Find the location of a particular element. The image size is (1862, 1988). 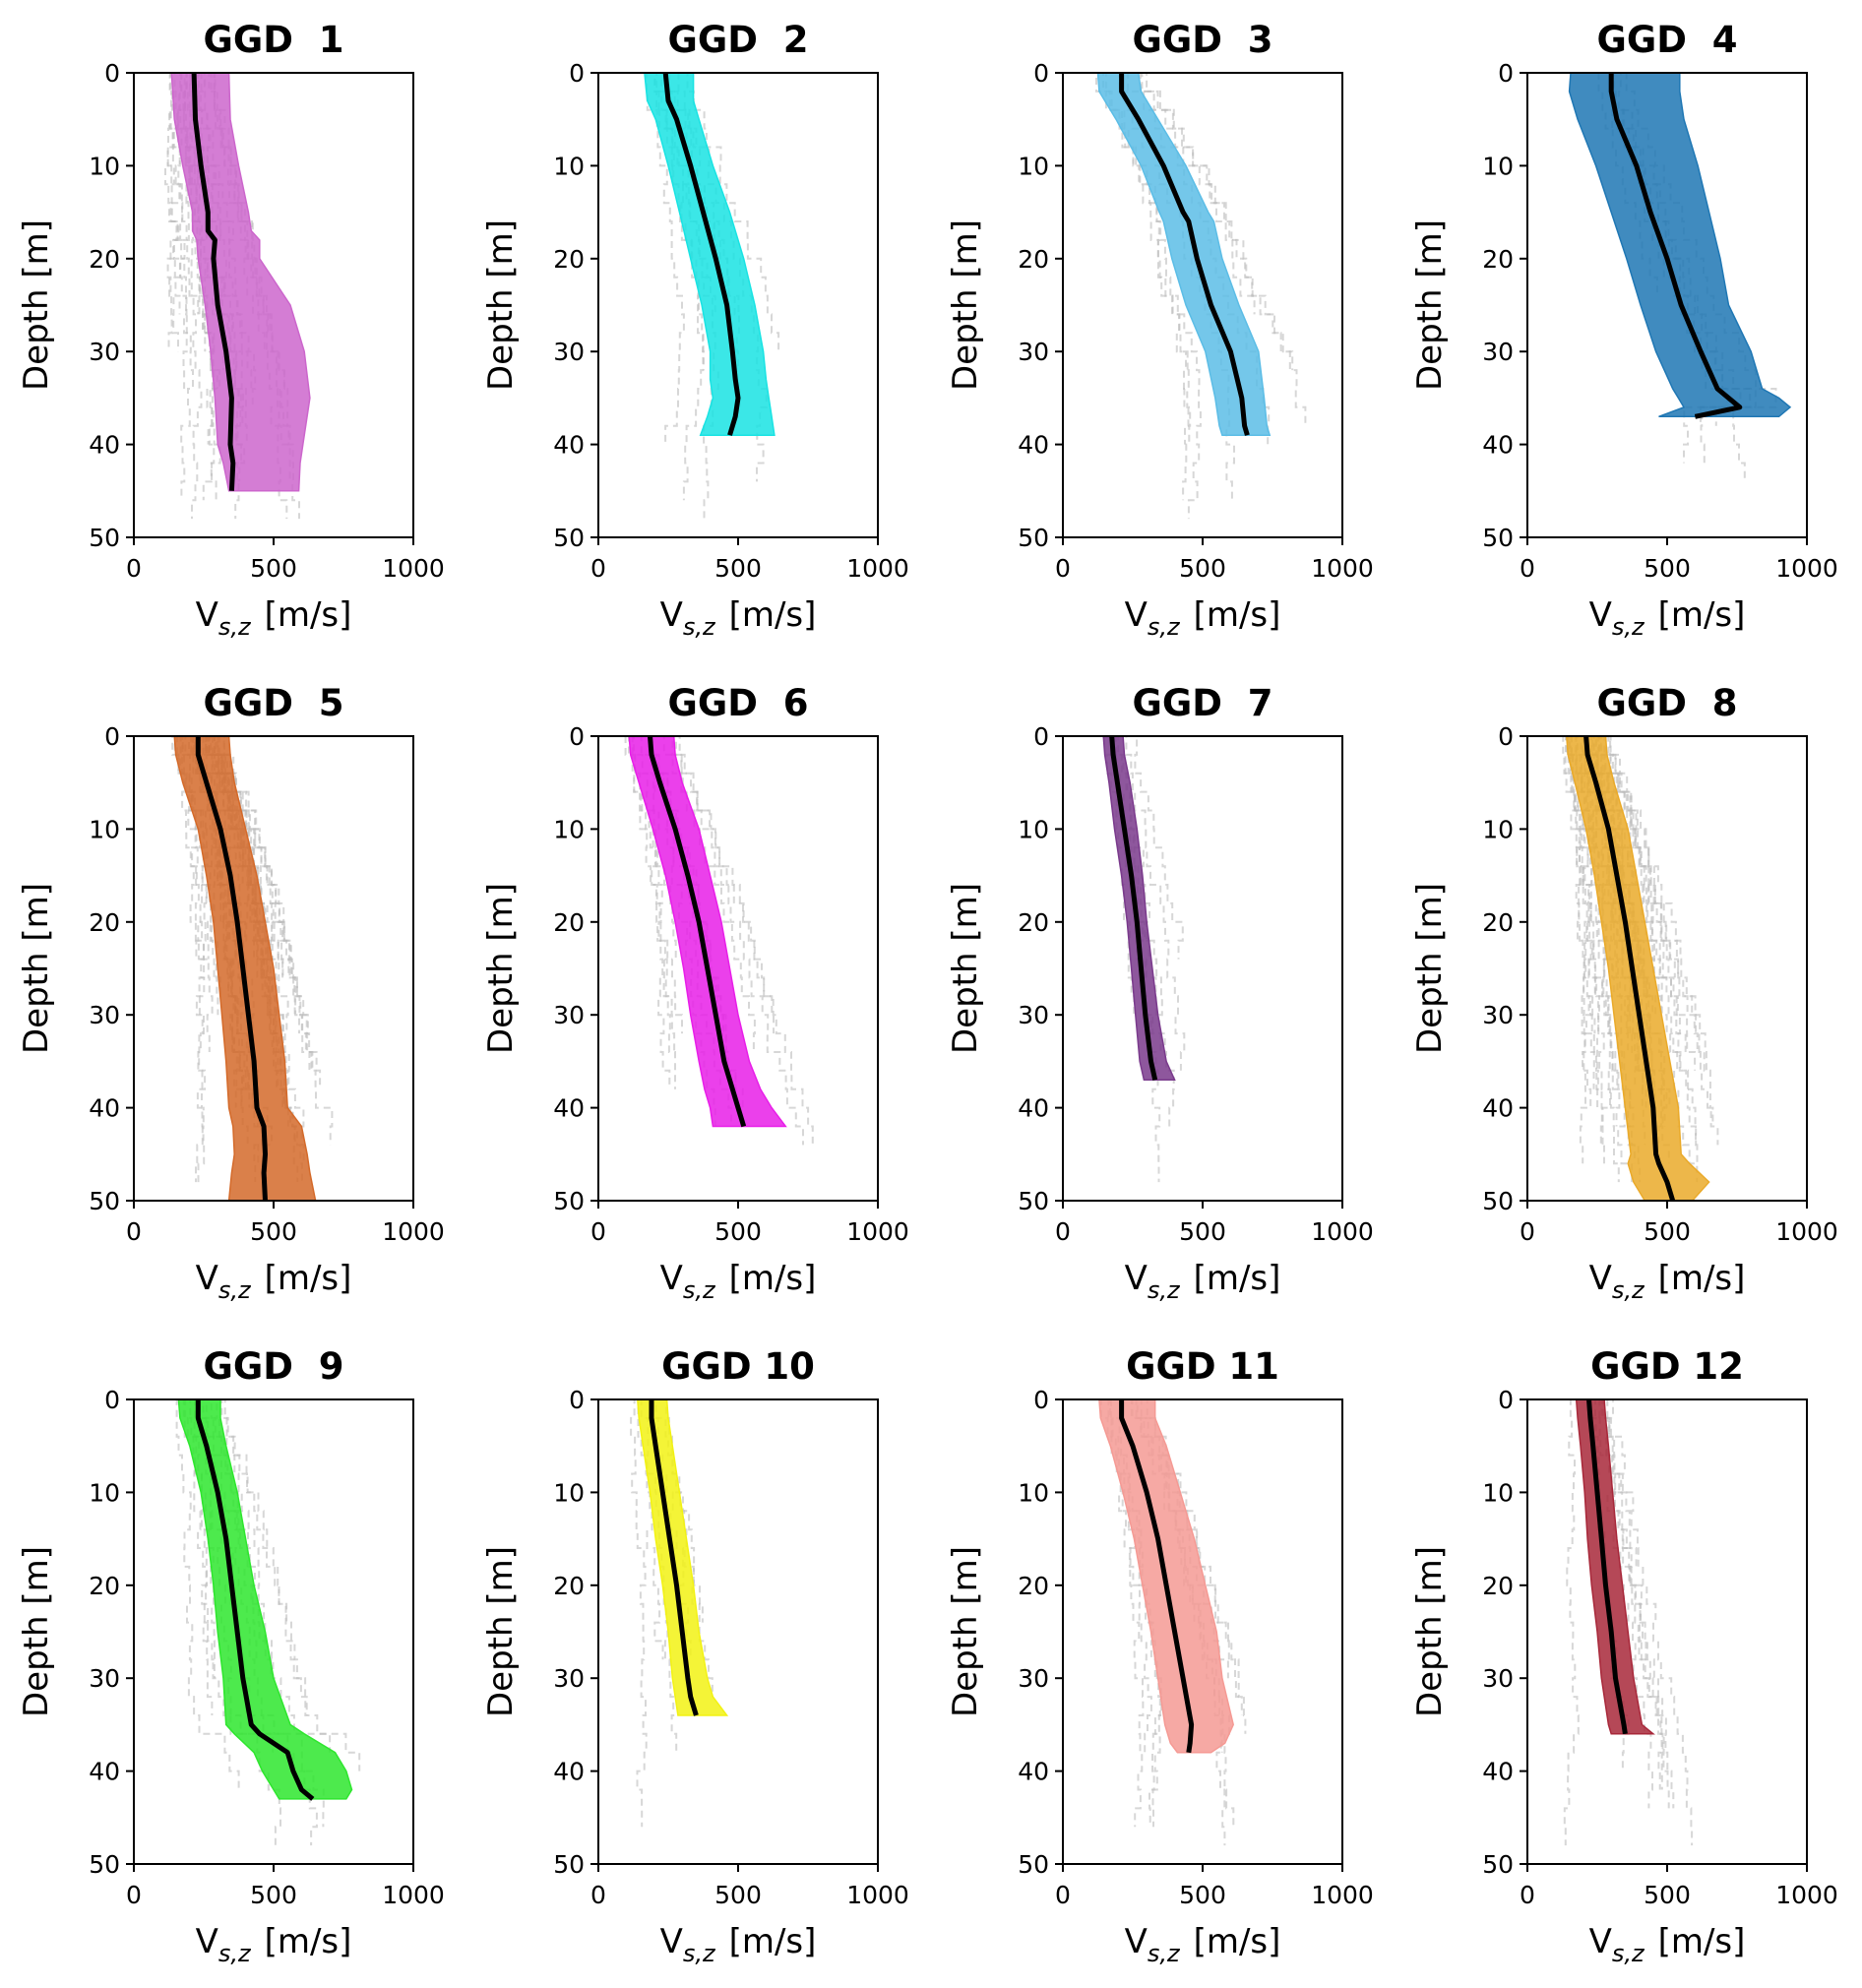

subplot-title: GGD 9 is located at coordinates (274, 1366).